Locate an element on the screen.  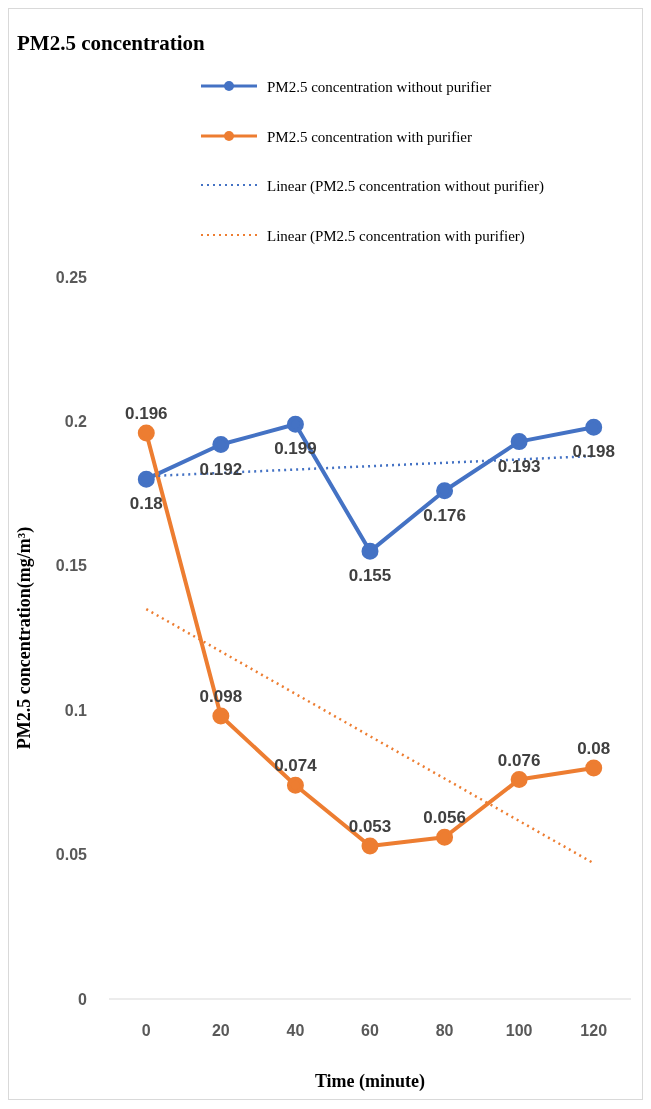
x-tick-label: 100 is located at coordinates (519, 1031).